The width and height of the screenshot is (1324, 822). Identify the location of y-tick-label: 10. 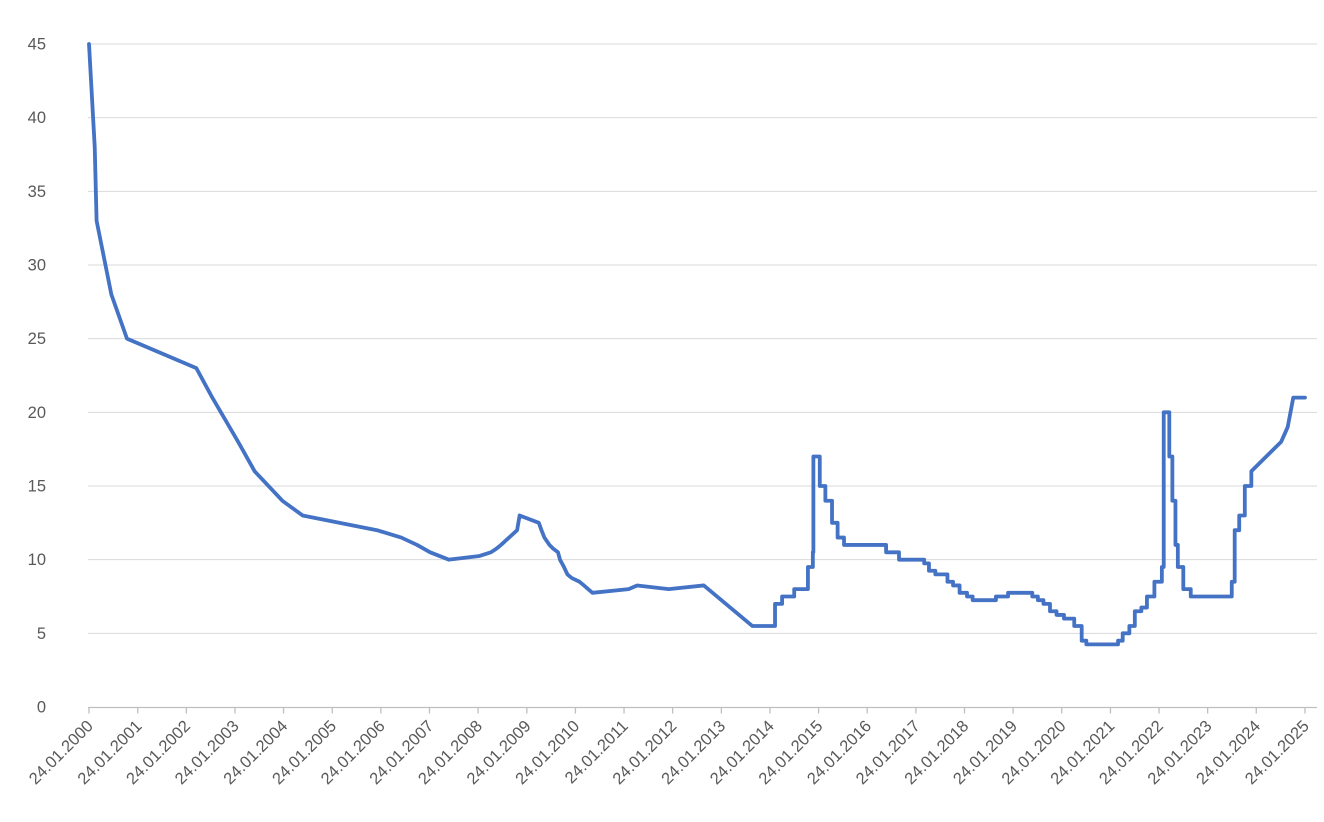
(37, 560).